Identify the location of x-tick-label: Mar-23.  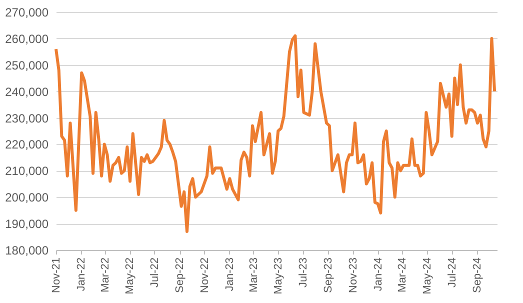
(254, 275).